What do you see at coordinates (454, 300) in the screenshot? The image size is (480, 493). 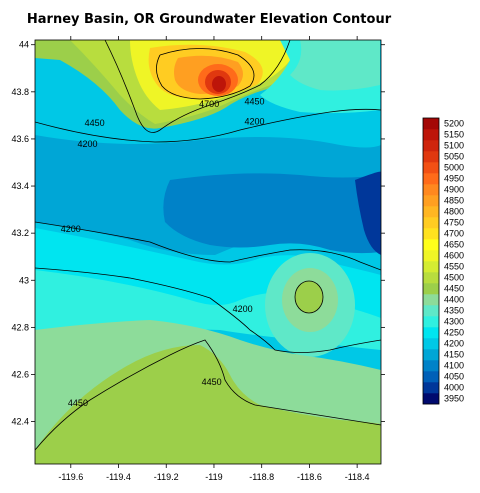 I see `colorbar-label: 4400` at bounding box center [454, 300].